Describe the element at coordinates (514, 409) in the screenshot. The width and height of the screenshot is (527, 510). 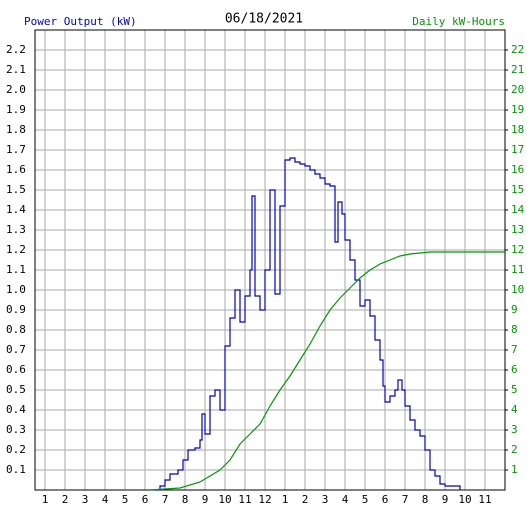
I see `y2-tick-label: 4` at that location.